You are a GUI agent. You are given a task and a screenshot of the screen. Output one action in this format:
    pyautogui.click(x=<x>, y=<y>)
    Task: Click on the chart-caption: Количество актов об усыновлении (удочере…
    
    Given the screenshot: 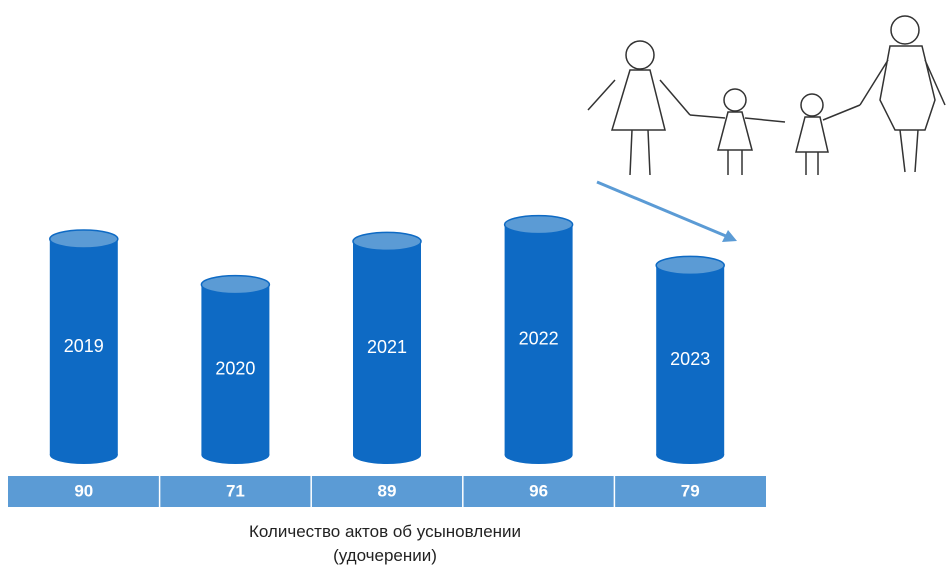 What is the action you would take?
    pyautogui.click(x=385, y=543)
    